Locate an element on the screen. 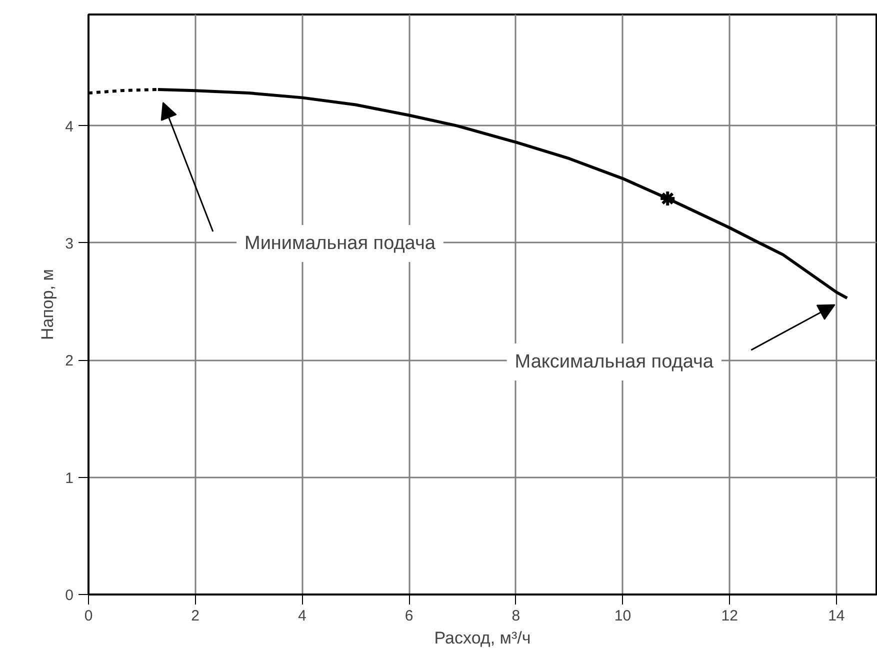  x-tick-label: 8 is located at coordinates (516, 616).